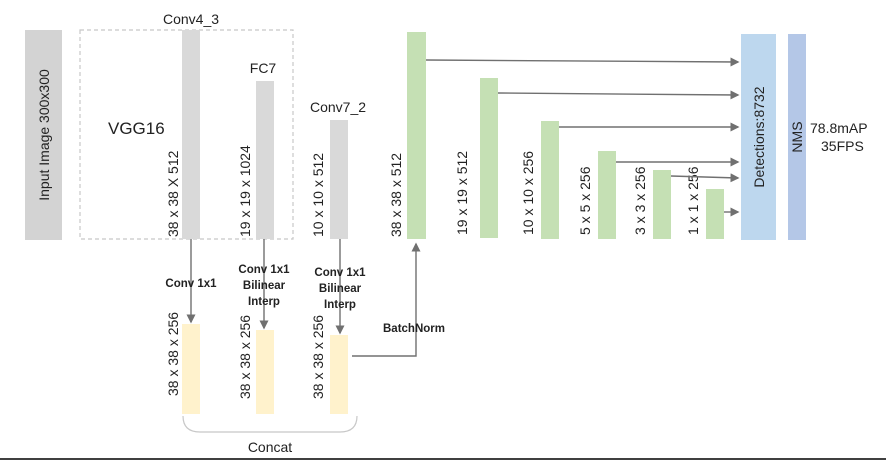 Image resolution: width=886 pixels, height=462 pixels. Describe the element at coordinates (842, 146) in the screenshot. I see `result-fps: 35FPS` at that location.